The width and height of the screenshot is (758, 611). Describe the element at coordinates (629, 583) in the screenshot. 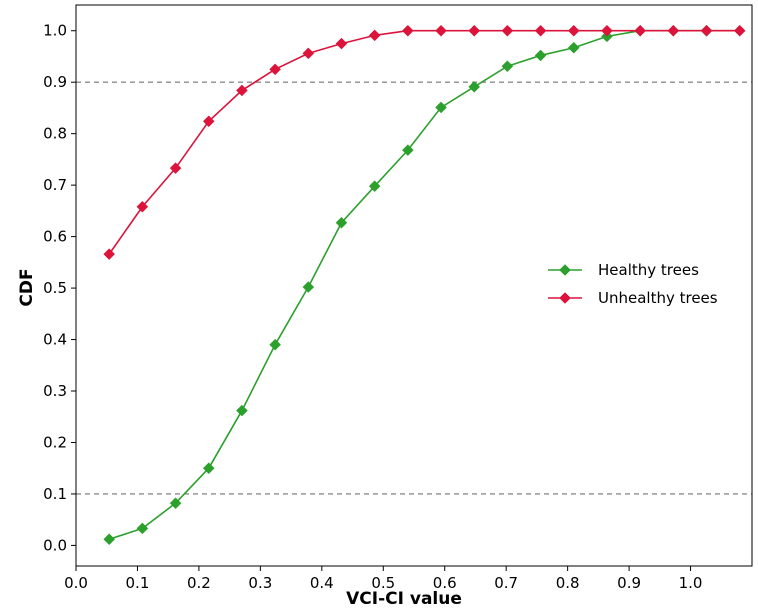

I see `x-tick-label: 0.9` at that location.